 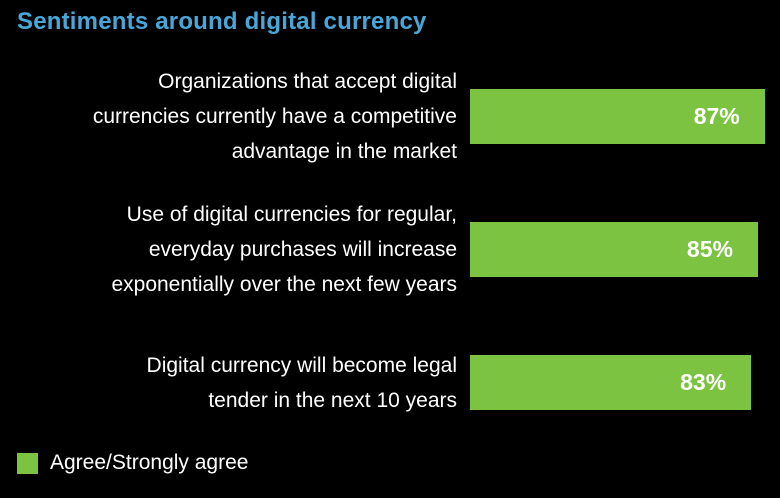 What do you see at coordinates (614, 249) in the screenshot?
I see `bar: 85%` at bounding box center [614, 249].